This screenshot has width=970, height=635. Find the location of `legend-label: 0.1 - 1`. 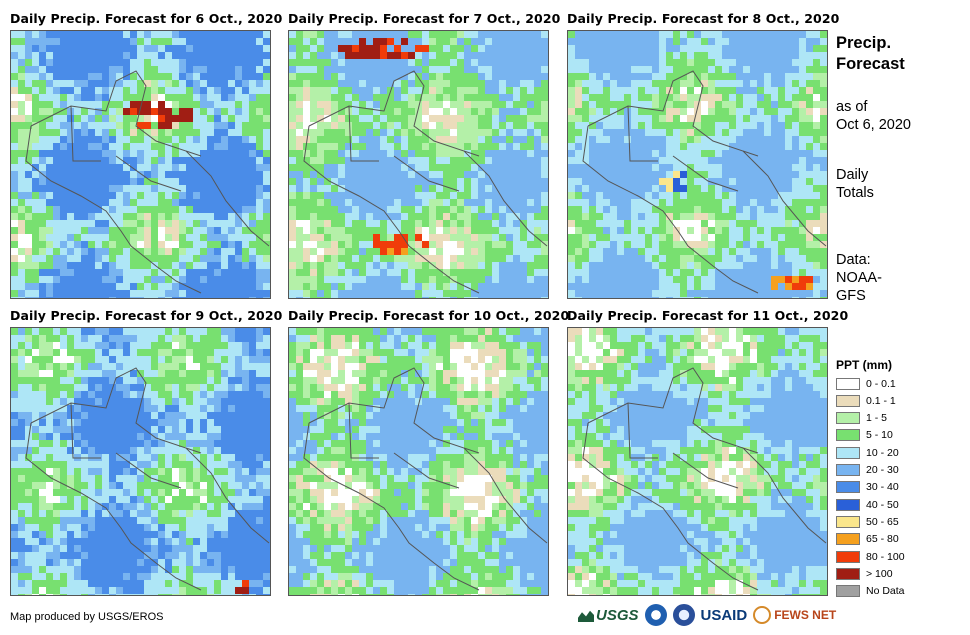

legend-label: 0.1 - 1 is located at coordinates (881, 400).